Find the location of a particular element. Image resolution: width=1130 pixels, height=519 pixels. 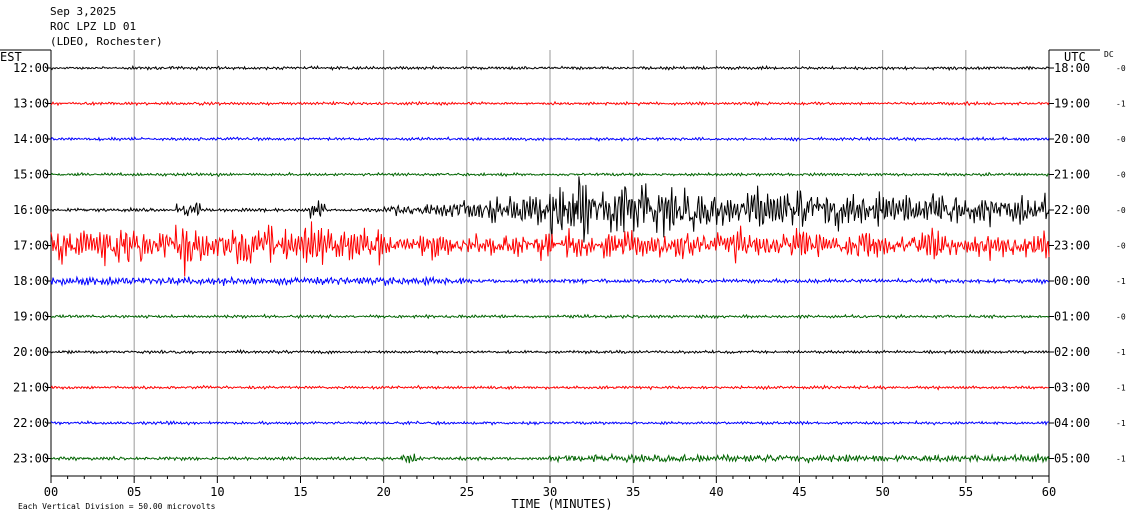

est-hour-label: 16:00 is located at coordinates (31, 210).